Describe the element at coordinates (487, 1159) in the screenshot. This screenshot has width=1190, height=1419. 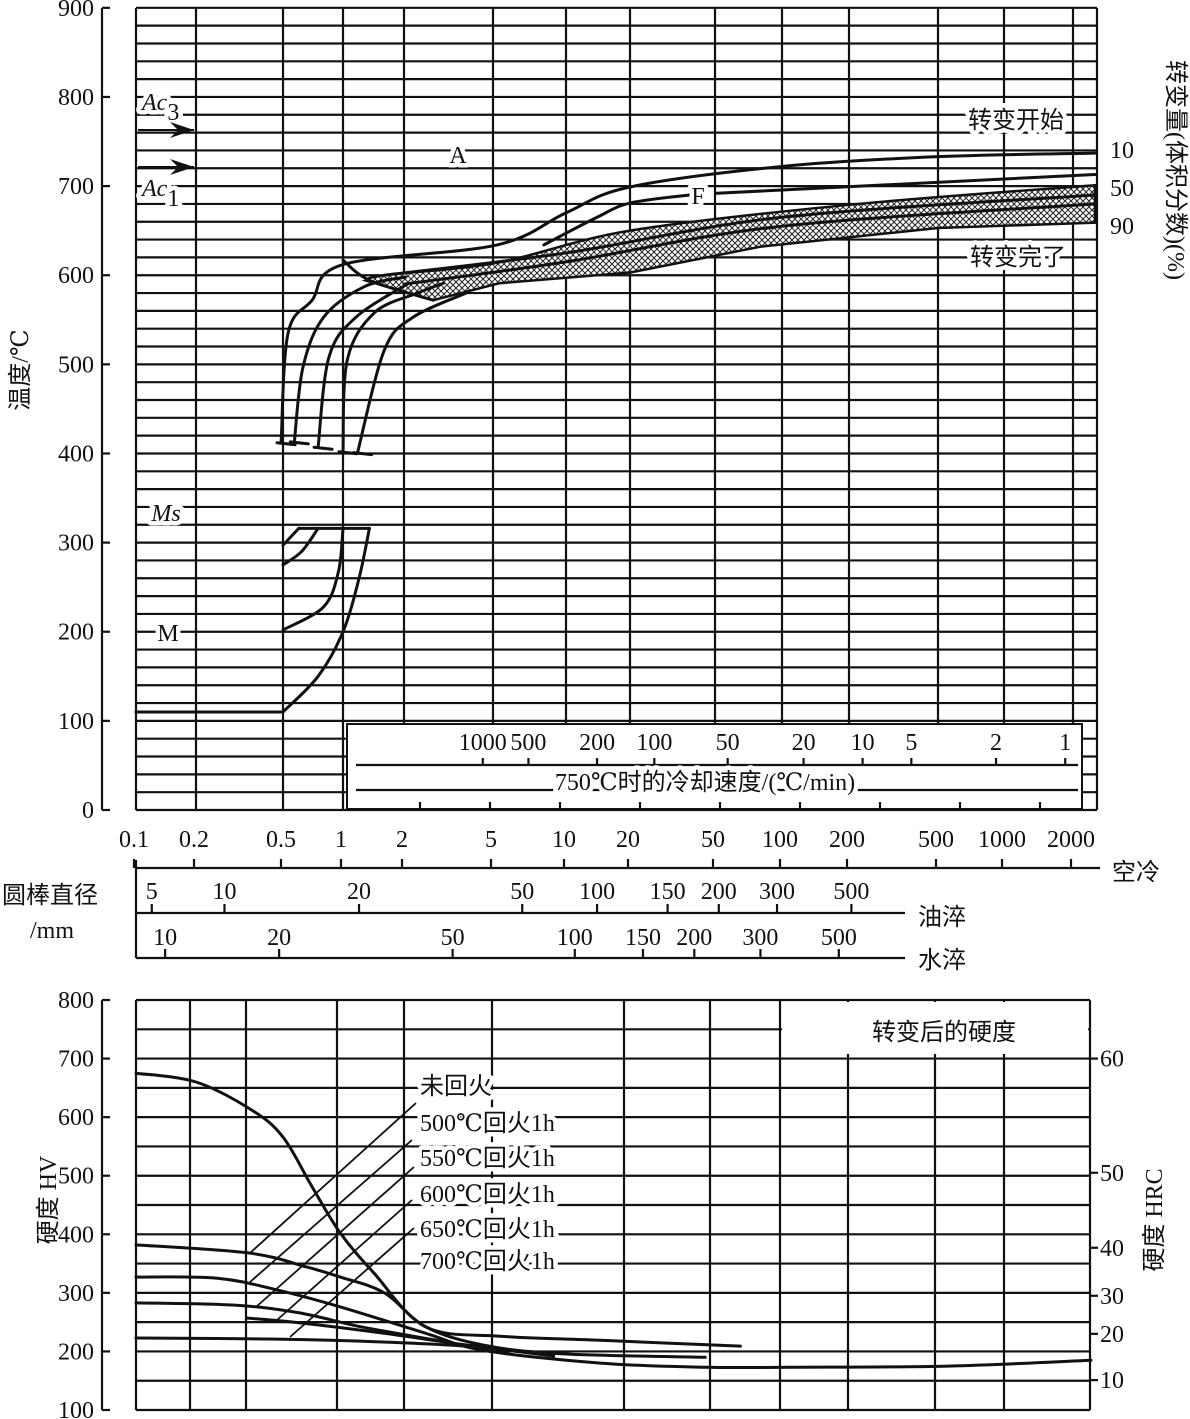
I see `legend-label: 550℃回火1h` at that location.